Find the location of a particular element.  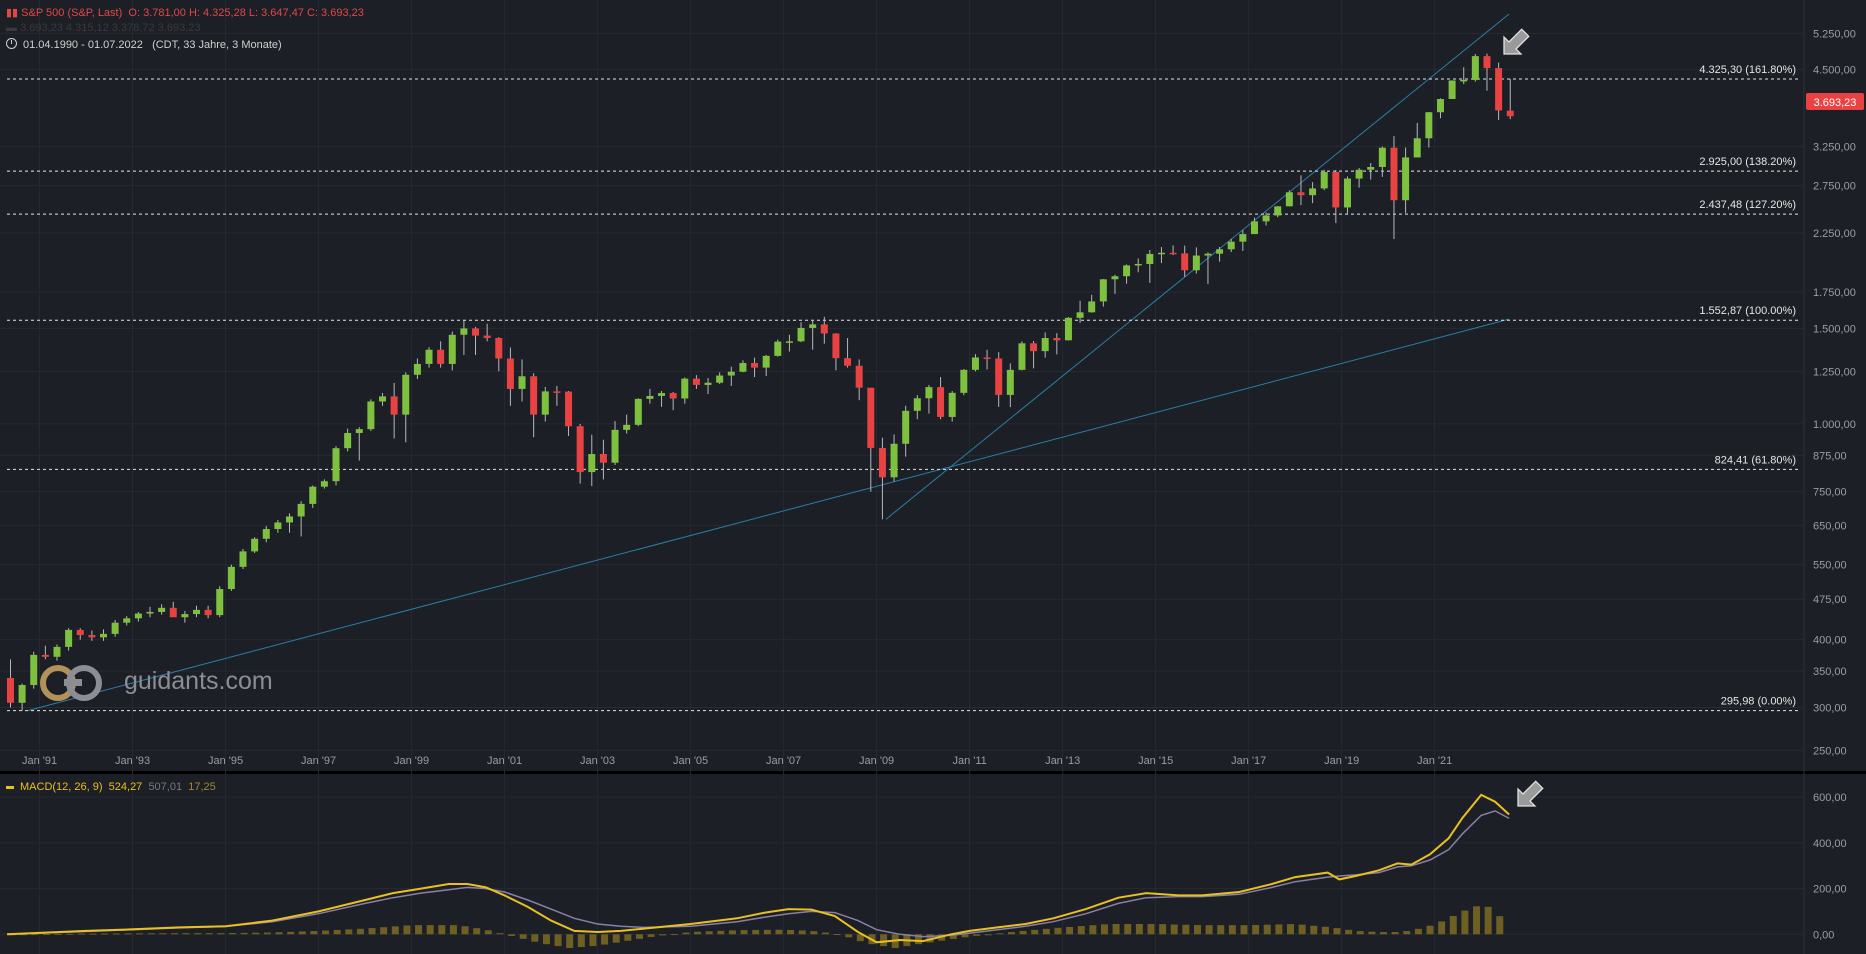

pane-divider is located at coordinates (933, 772).